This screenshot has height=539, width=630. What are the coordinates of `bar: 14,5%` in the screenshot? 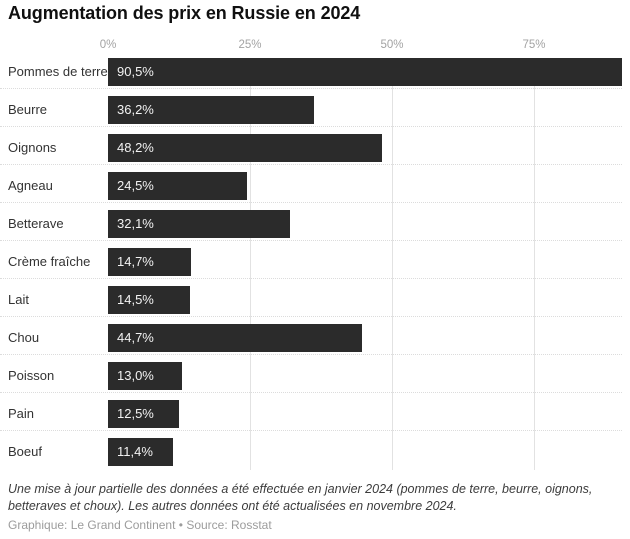 It's located at (149, 300).